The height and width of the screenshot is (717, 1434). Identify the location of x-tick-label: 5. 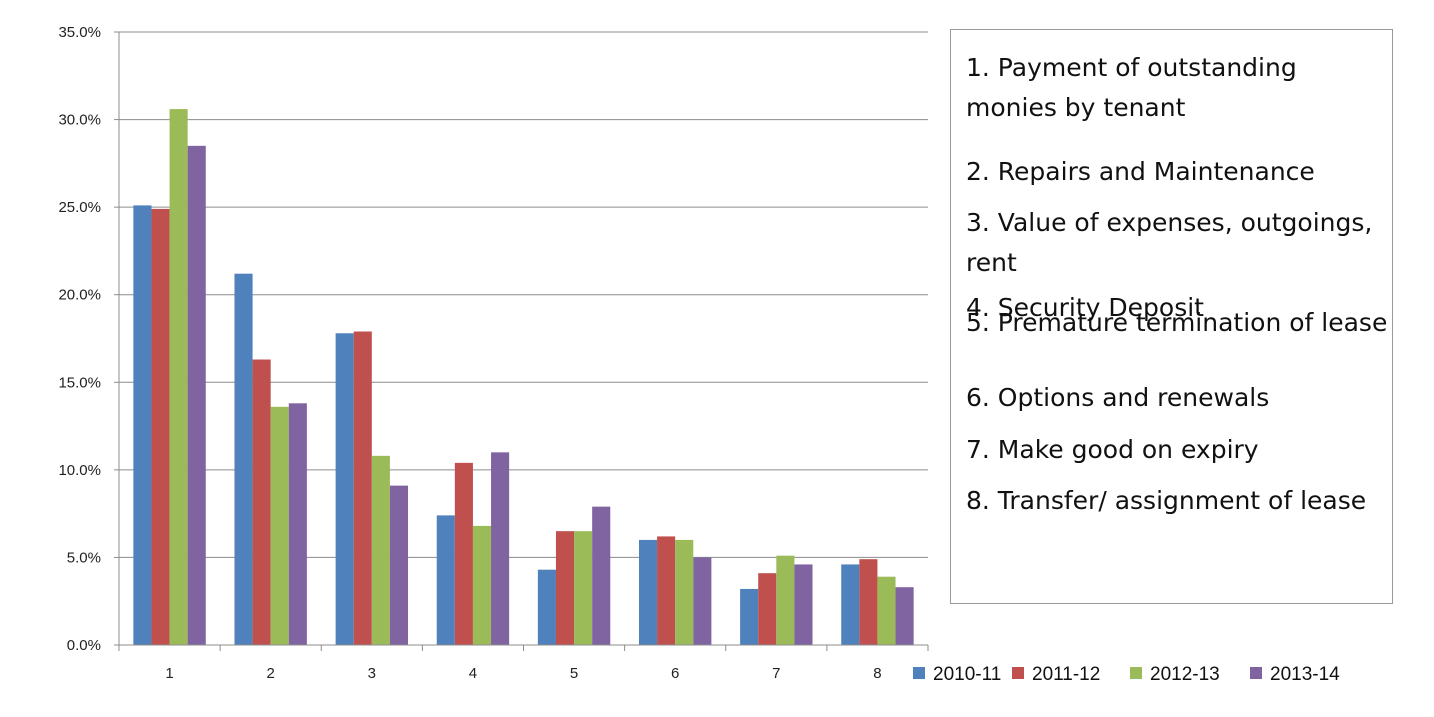
(574, 673).